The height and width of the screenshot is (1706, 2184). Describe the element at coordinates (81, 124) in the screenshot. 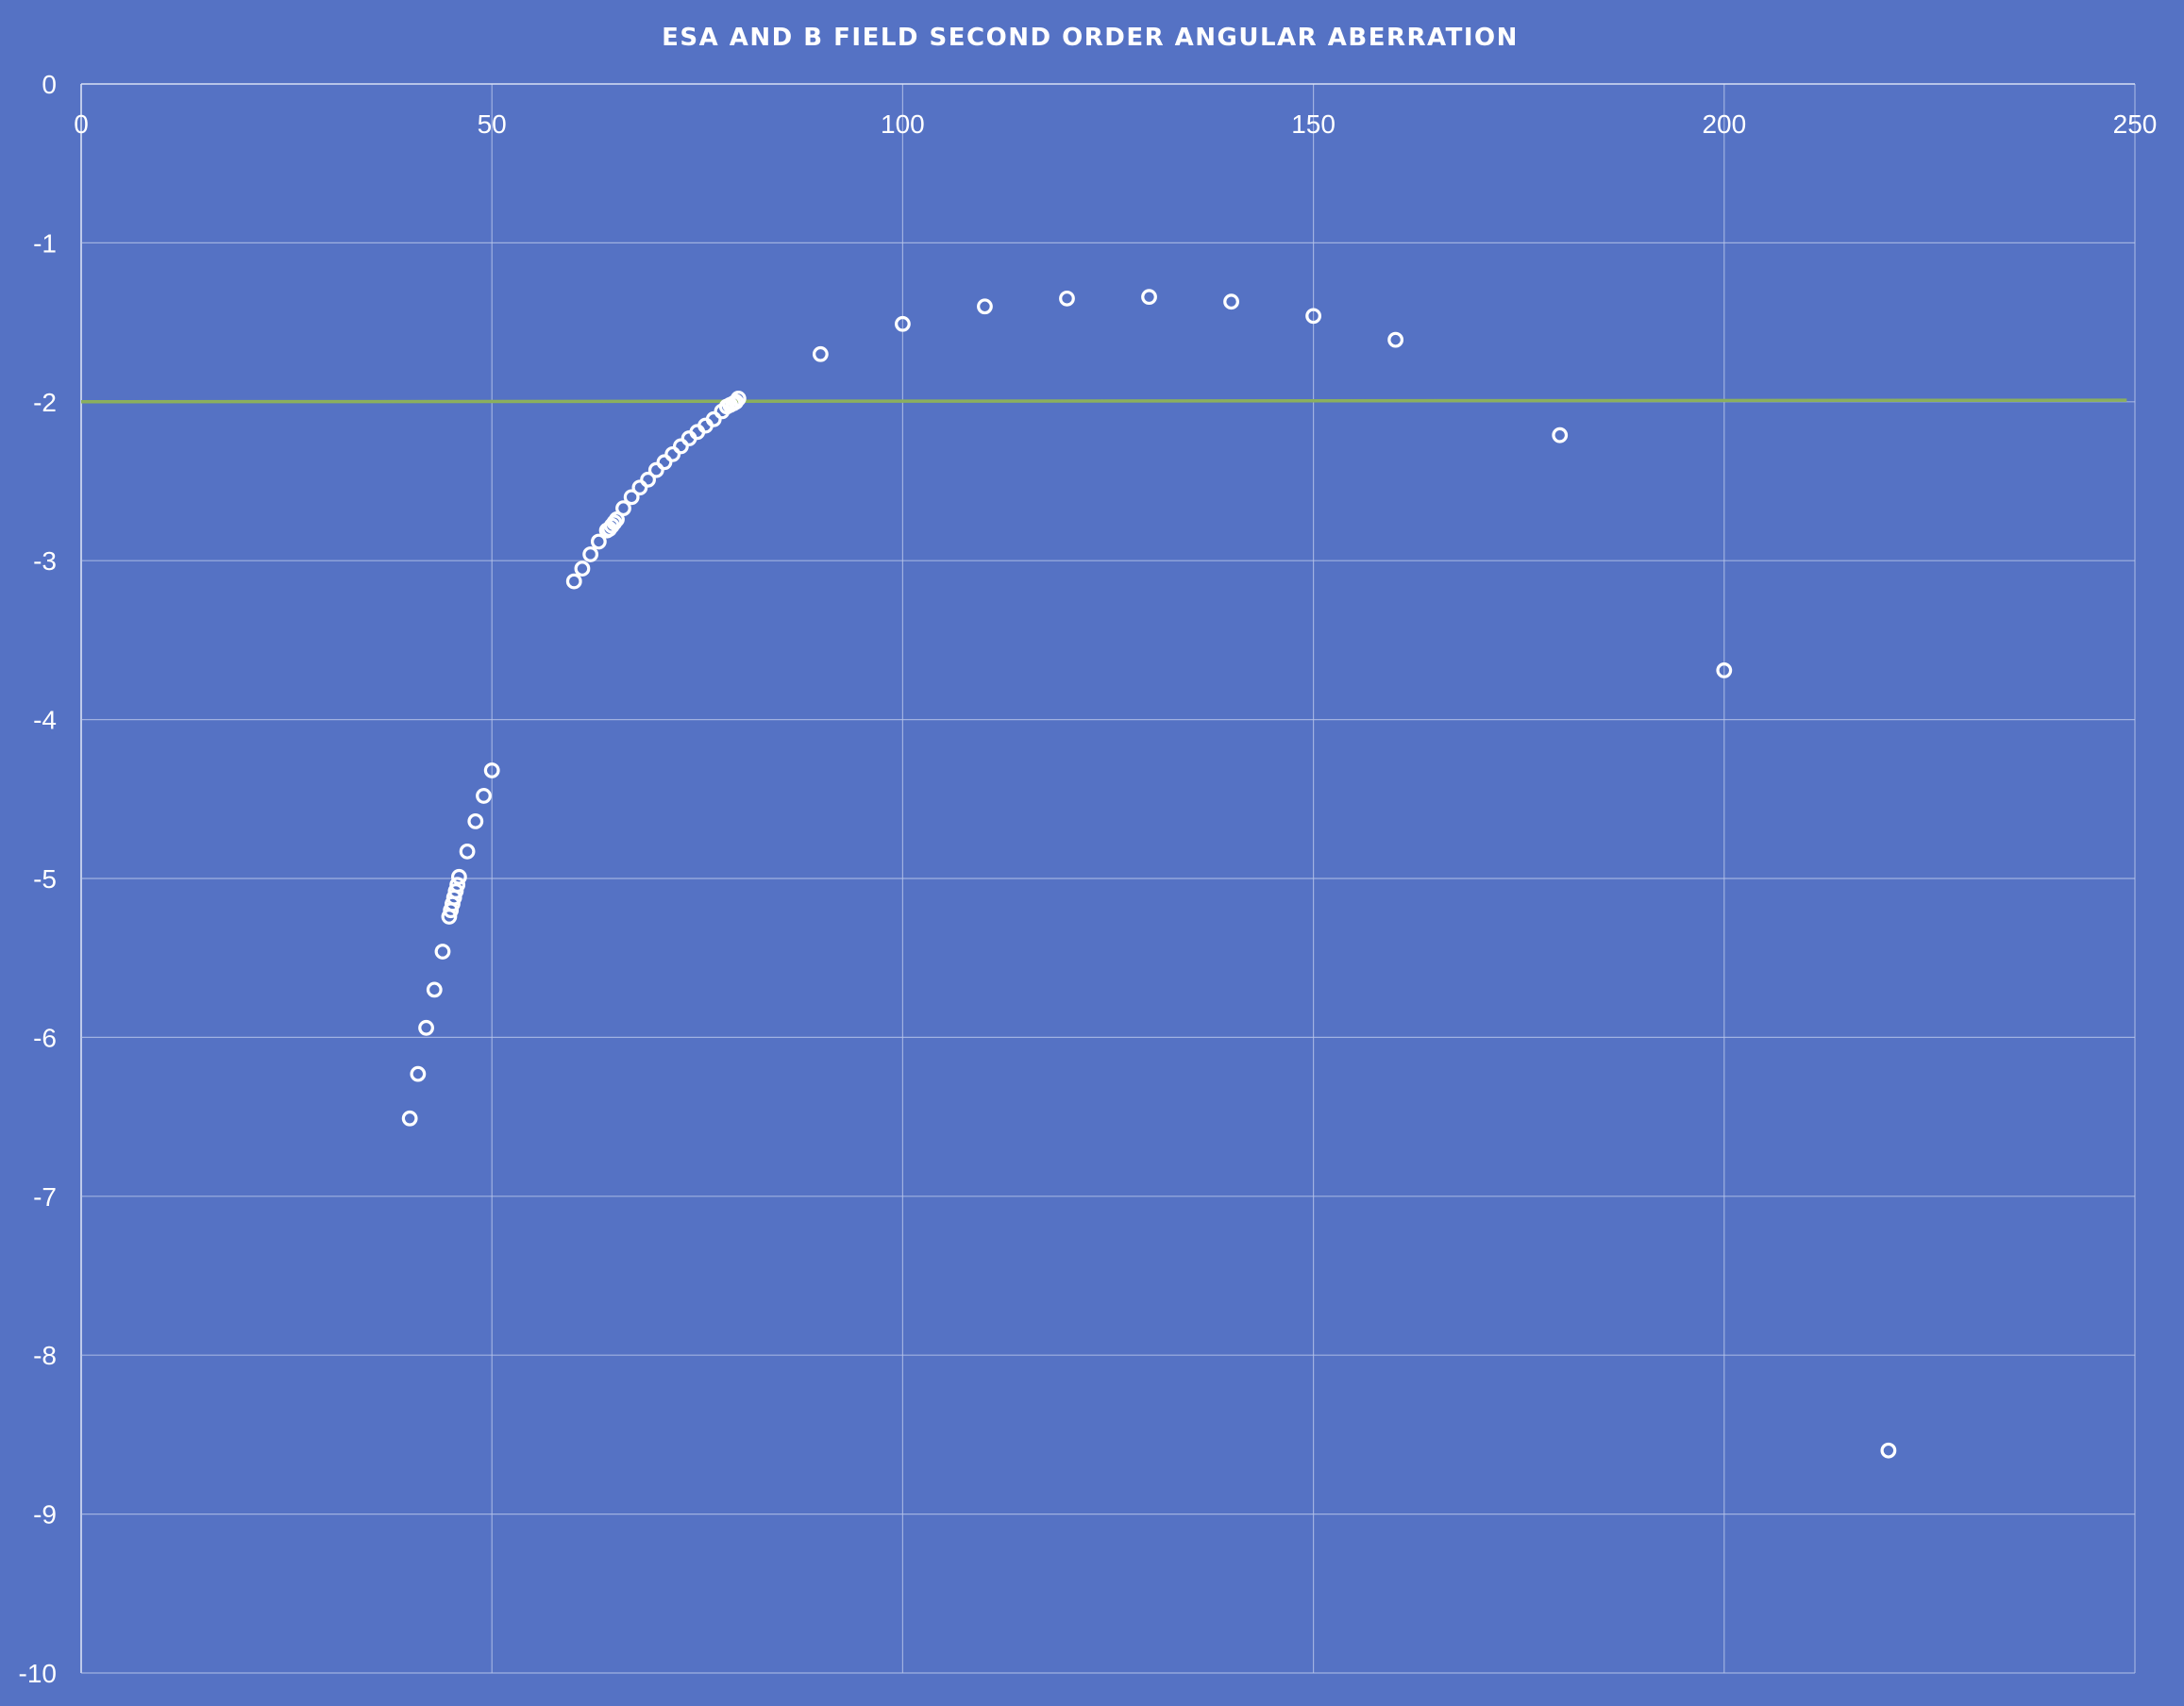

I see `x-tick-label: 0` at that location.